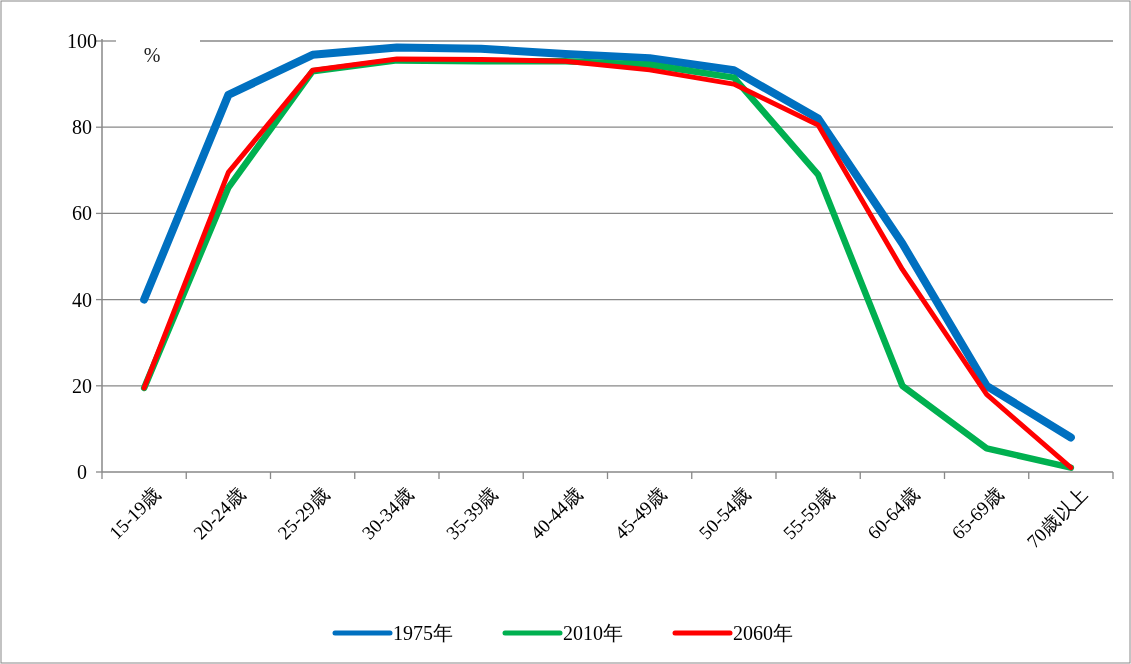 The height and width of the screenshot is (664, 1131). What do you see at coordinates (763, 633) in the screenshot?
I see `legend-label: 2060年` at bounding box center [763, 633].